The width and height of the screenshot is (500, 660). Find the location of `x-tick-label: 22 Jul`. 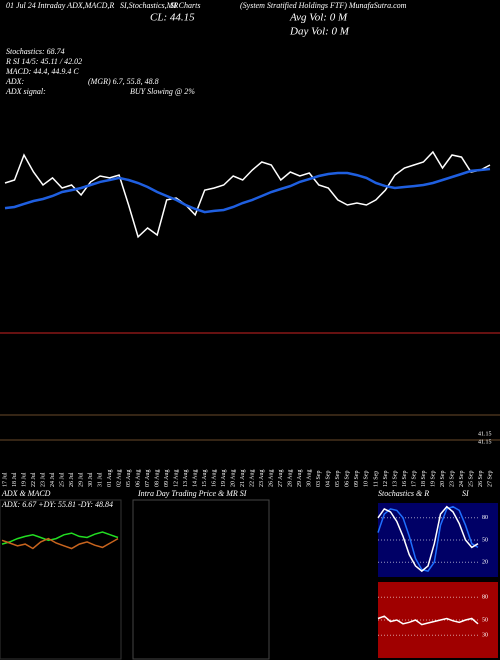

x-tick-label: 22 Jul is located at coordinates (34, 479).